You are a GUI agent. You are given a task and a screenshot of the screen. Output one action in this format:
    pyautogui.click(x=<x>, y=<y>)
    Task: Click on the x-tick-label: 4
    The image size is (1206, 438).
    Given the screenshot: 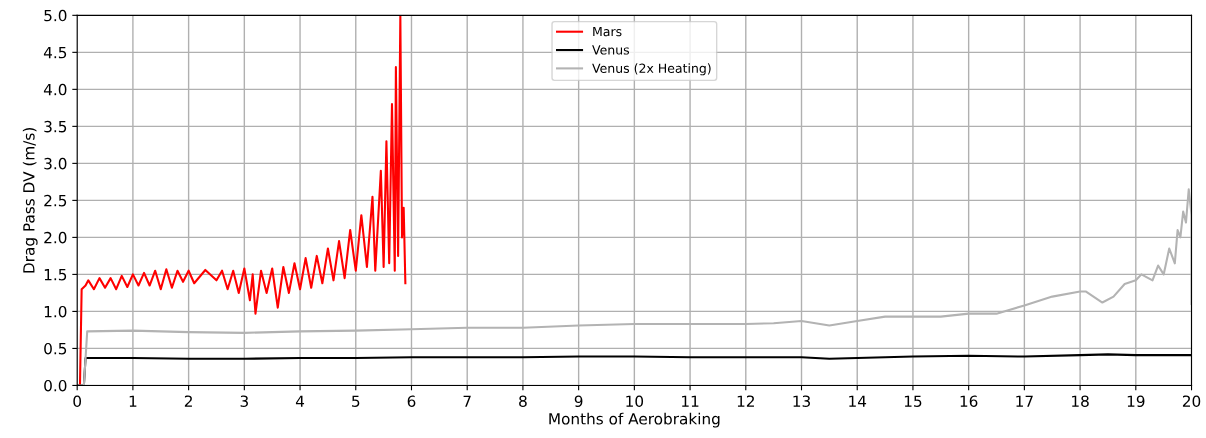 What is the action you would take?
    pyautogui.click(x=300, y=401)
    